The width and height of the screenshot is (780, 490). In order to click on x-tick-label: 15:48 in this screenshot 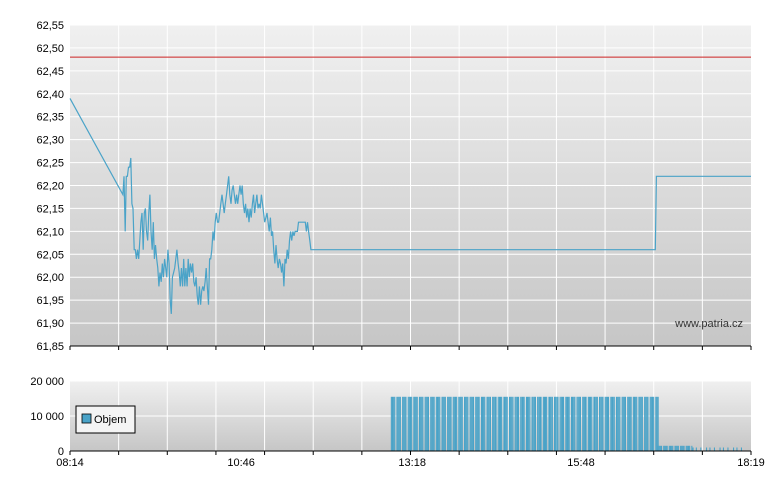, I will do `click(581, 463)`.